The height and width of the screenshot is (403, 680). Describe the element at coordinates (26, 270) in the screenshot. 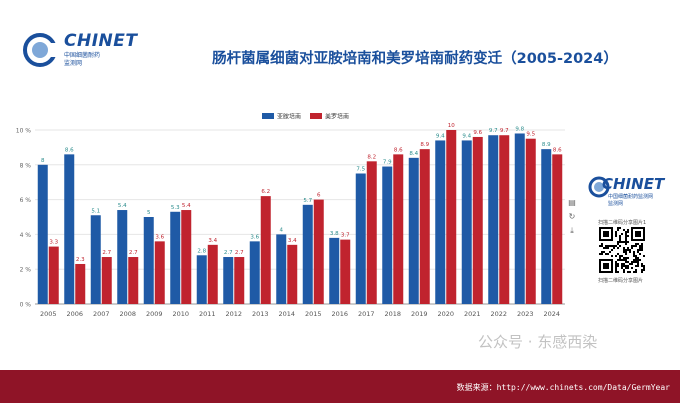

I see `y-tick-label: 2 %` at that location.